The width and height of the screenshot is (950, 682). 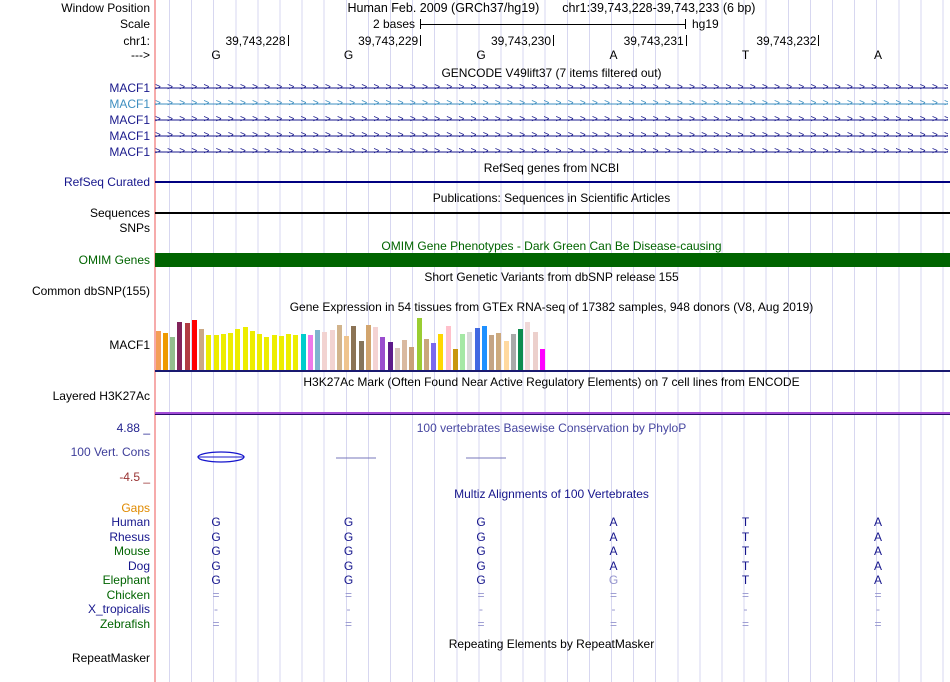 What do you see at coordinates (420, 24) in the screenshot?
I see `scale-ruler-left-tick` at bounding box center [420, 24].